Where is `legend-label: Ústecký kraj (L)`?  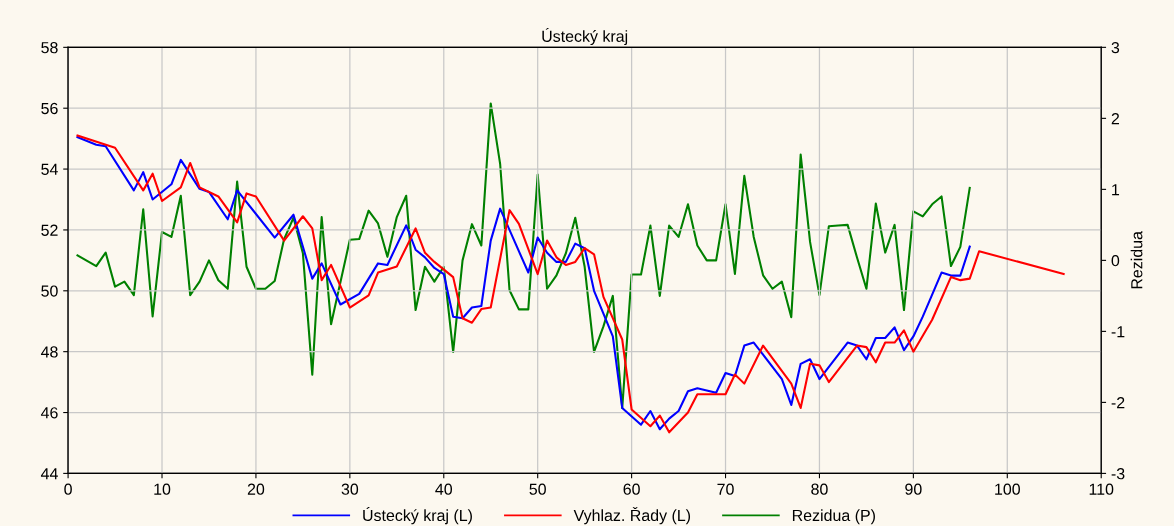
legend-label: Ústecký kraj (L) is located at coordinates (417, 516).